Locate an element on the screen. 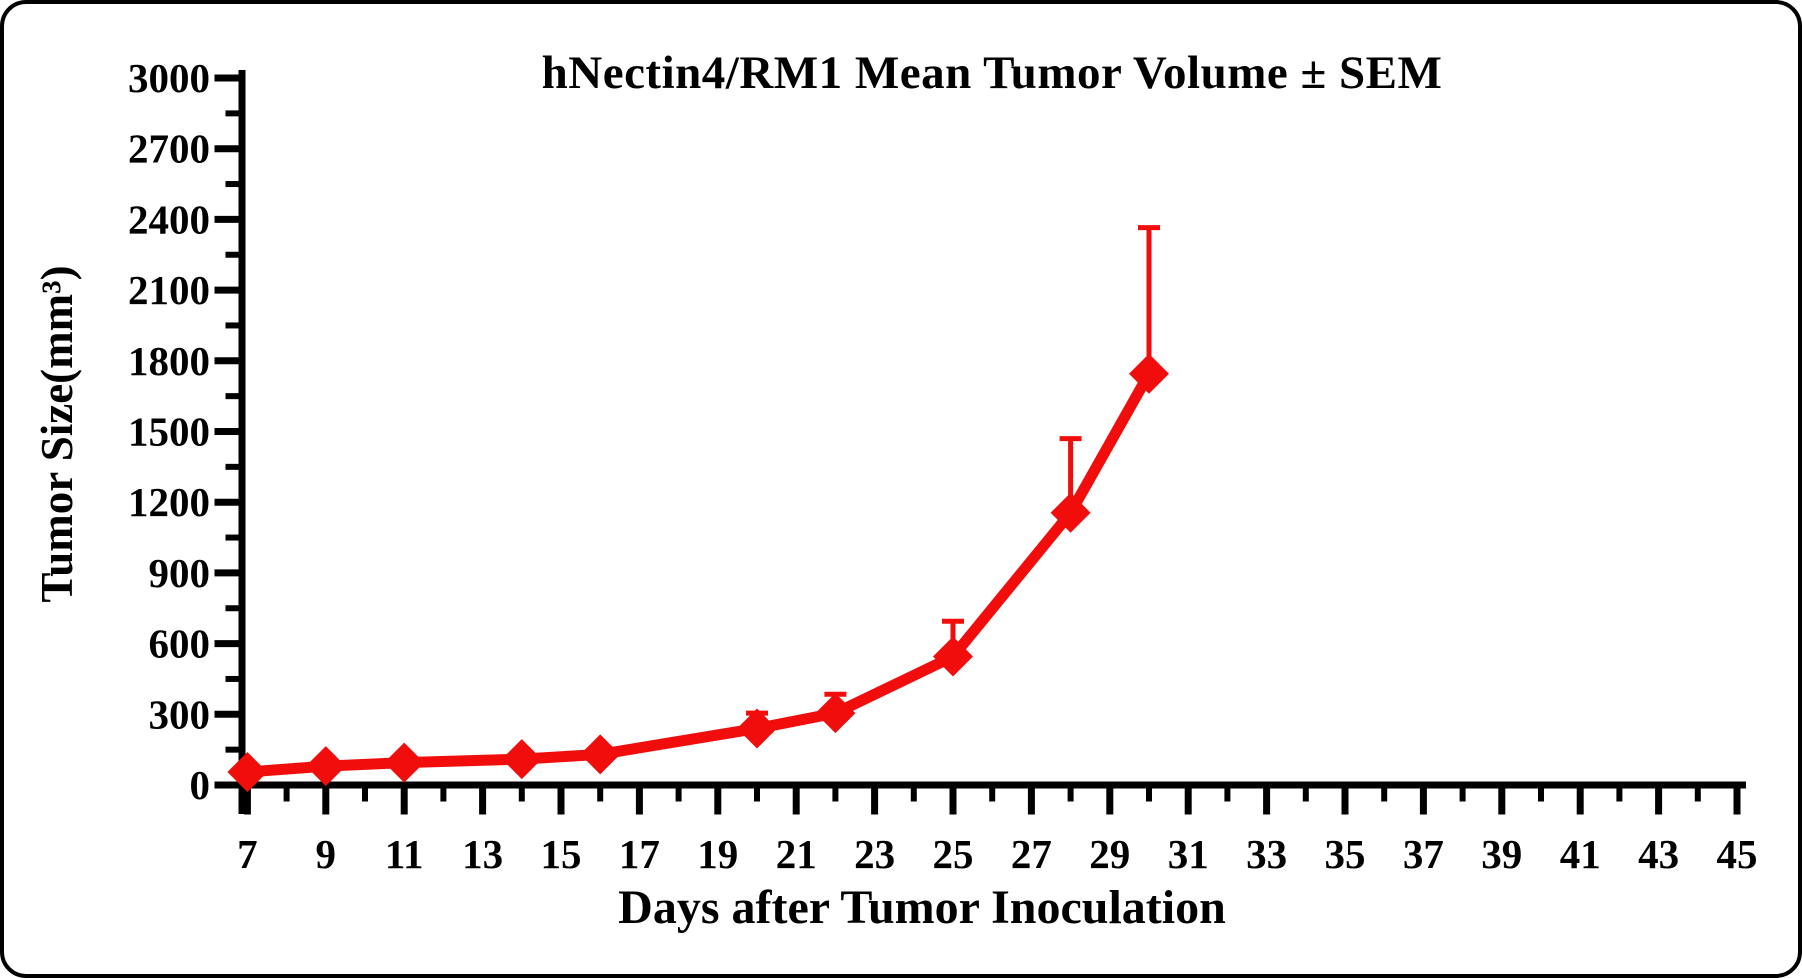 This screenshot has width=1802, height=978. y-tick-label: 2400 is located at coordinates (169, 219).